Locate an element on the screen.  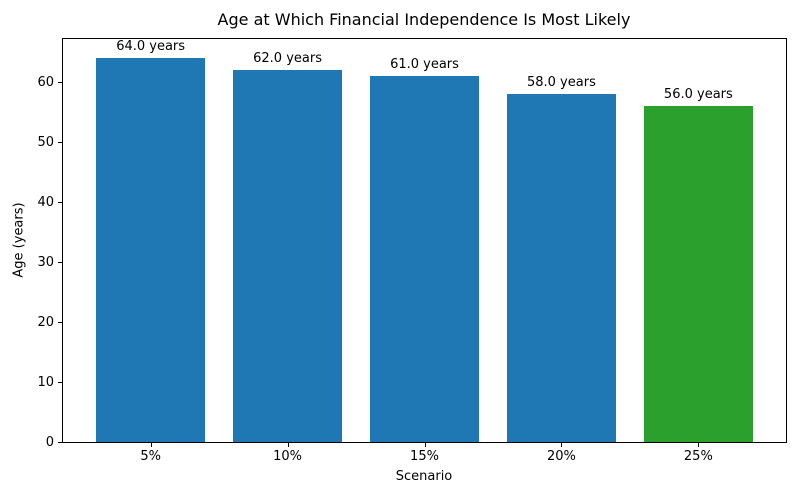
x-tick-label: 10% is located at coordinates (288, 456).